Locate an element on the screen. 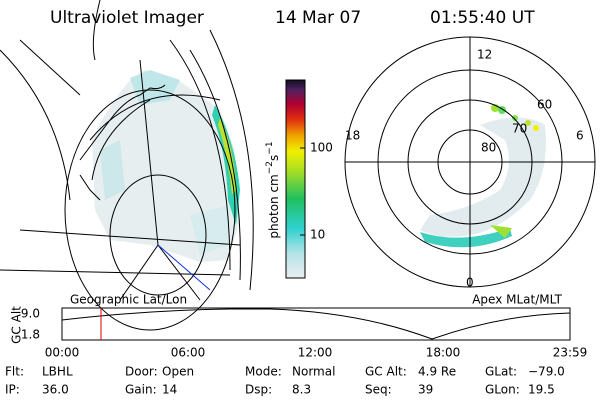  footer-label: Seq: is located at coordinates (378, 390).